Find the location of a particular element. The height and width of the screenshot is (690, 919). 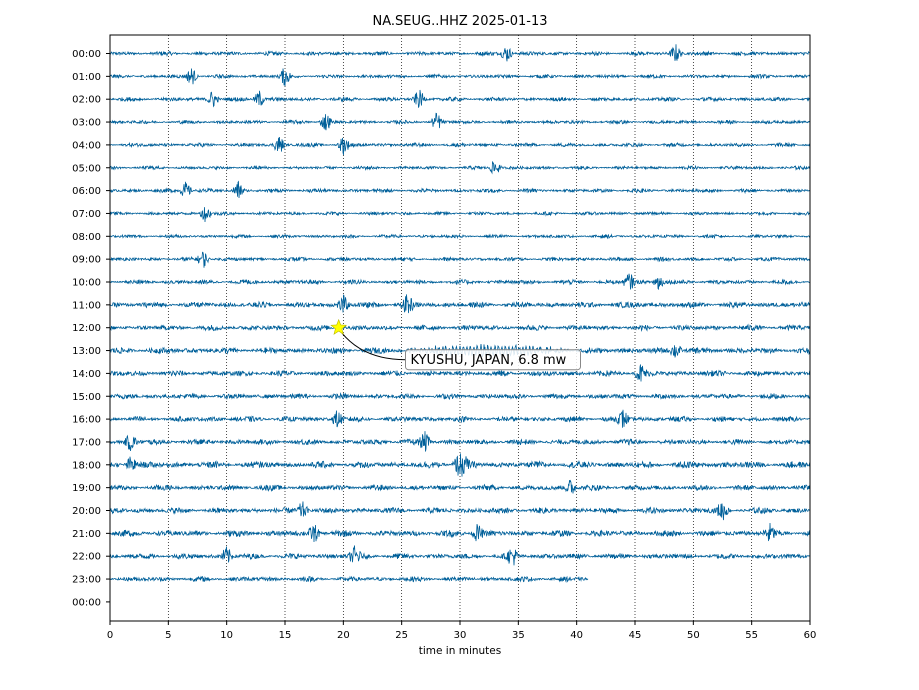

x-tick-label: 10 is located at coordinates (226, 635).